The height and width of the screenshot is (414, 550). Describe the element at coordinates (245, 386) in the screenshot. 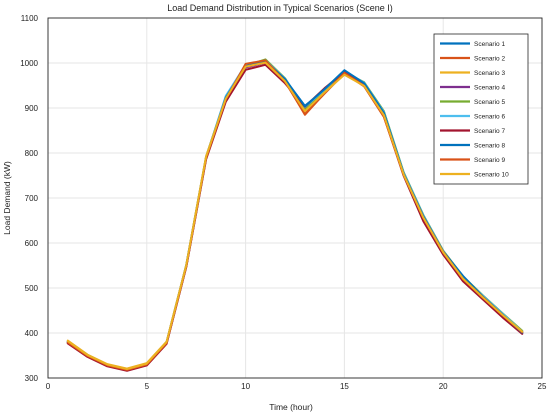

I see `x-tick-label: 10` at that location.